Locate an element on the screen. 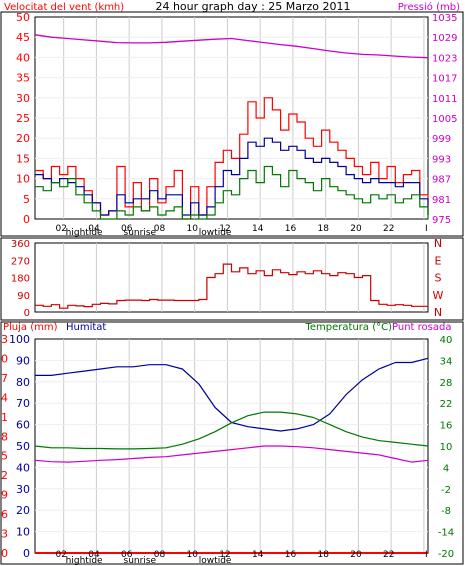 This screenshot has width=465, height=566. compass-label: S is located at coordinates (438, 278).